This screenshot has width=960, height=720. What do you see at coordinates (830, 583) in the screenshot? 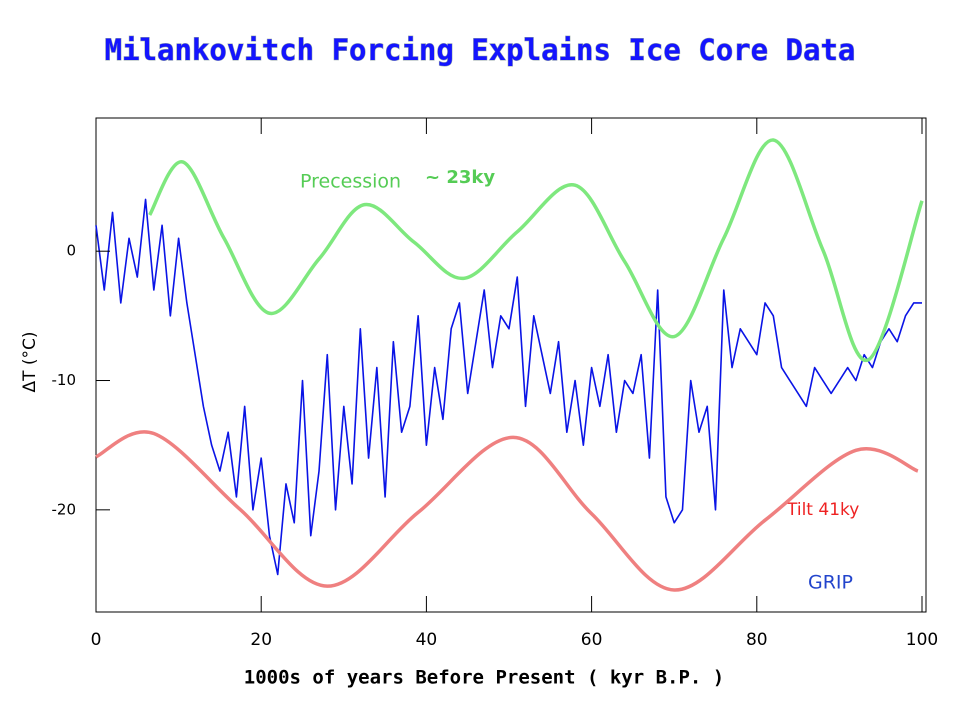
I see `grip-label: GRIP` at bounding box center [830, 583].